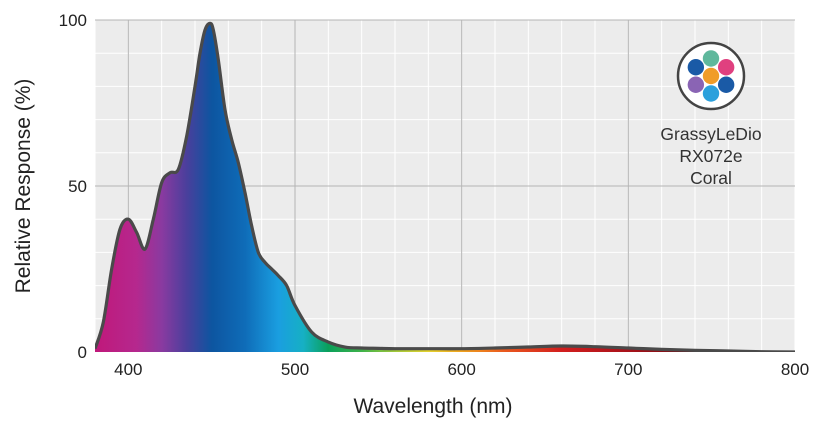 This screenshot has width=823, height=427. Describe the element at coordinates (711, 93) in the screenshot. I see `logo-dot-light-blue` at that location.